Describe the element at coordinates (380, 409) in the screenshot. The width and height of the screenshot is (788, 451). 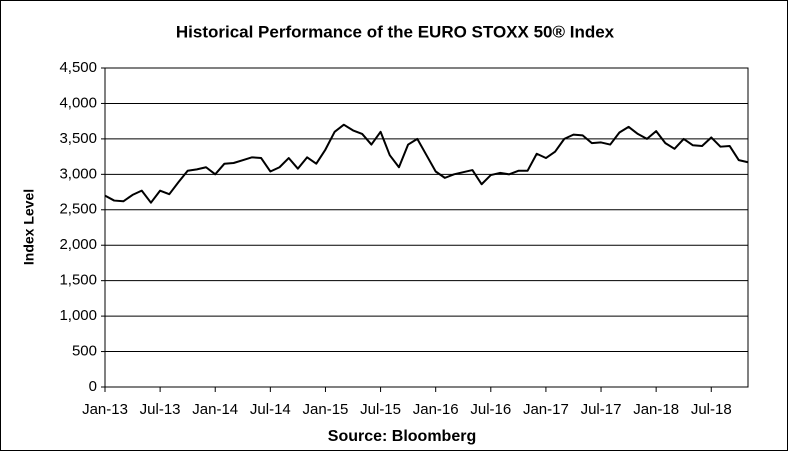
I see `x-tick-label: Jul-15` at that location.